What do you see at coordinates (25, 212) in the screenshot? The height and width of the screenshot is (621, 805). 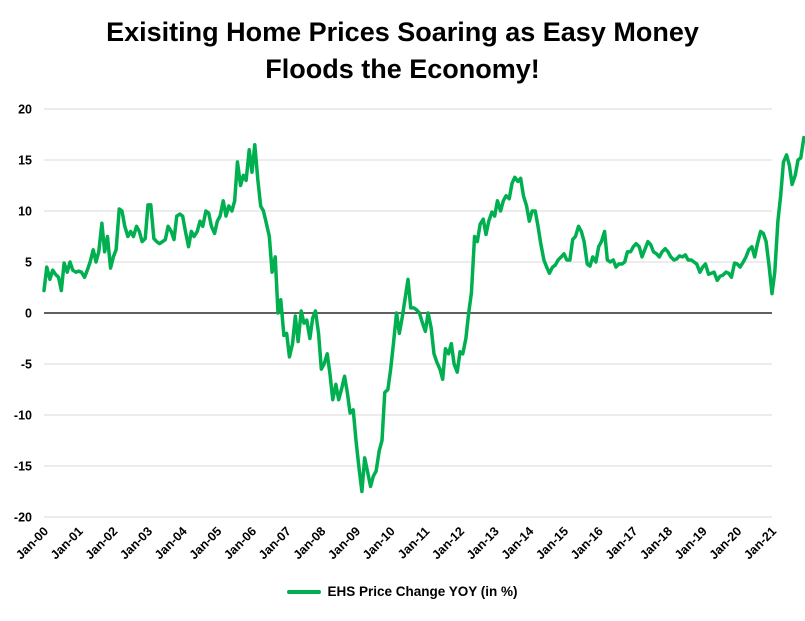 I see `y-tick-label: 10` at bounding box center [25, 212].